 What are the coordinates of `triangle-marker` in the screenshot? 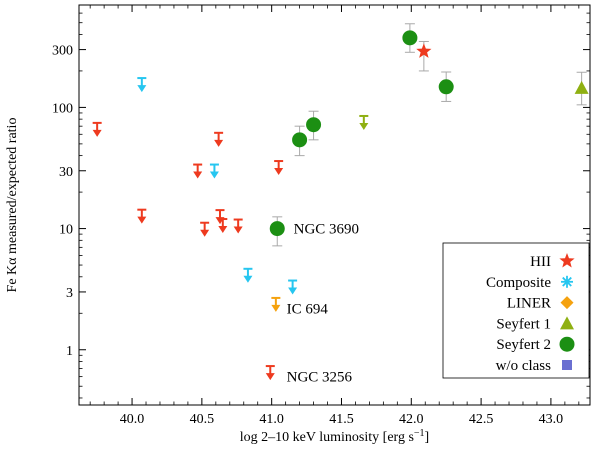 It's located at (581, 87).